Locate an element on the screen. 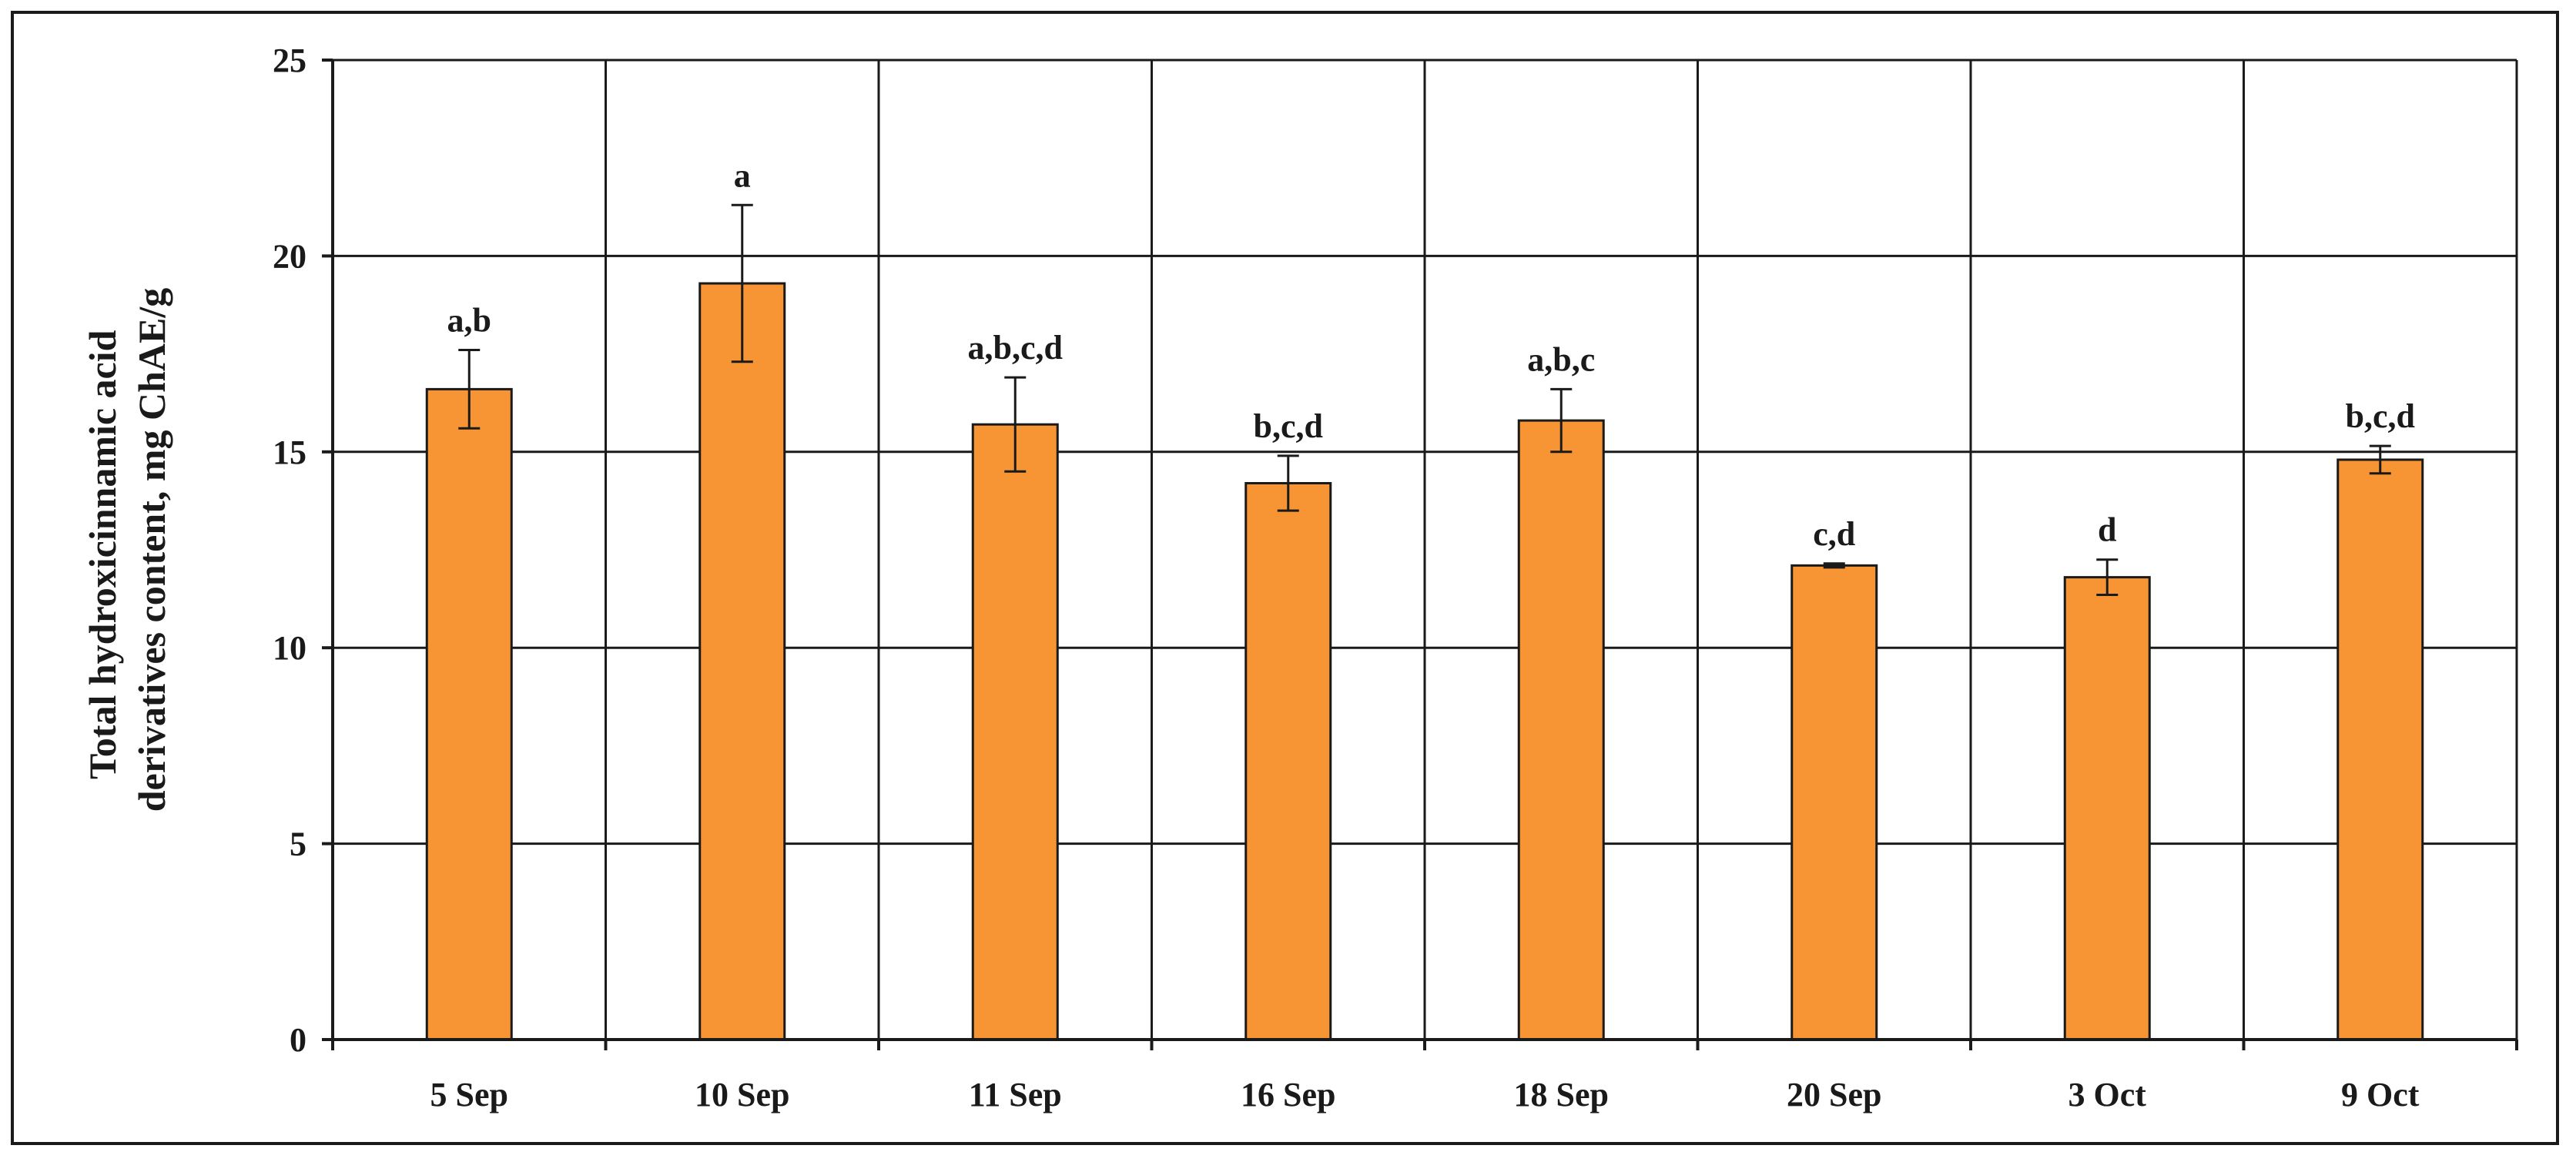 The width and height of the screenshot is (2576, 1162). y-axis-title-line-2: derivatives content, mg ChAE/g is located at coordinates (151, 550).